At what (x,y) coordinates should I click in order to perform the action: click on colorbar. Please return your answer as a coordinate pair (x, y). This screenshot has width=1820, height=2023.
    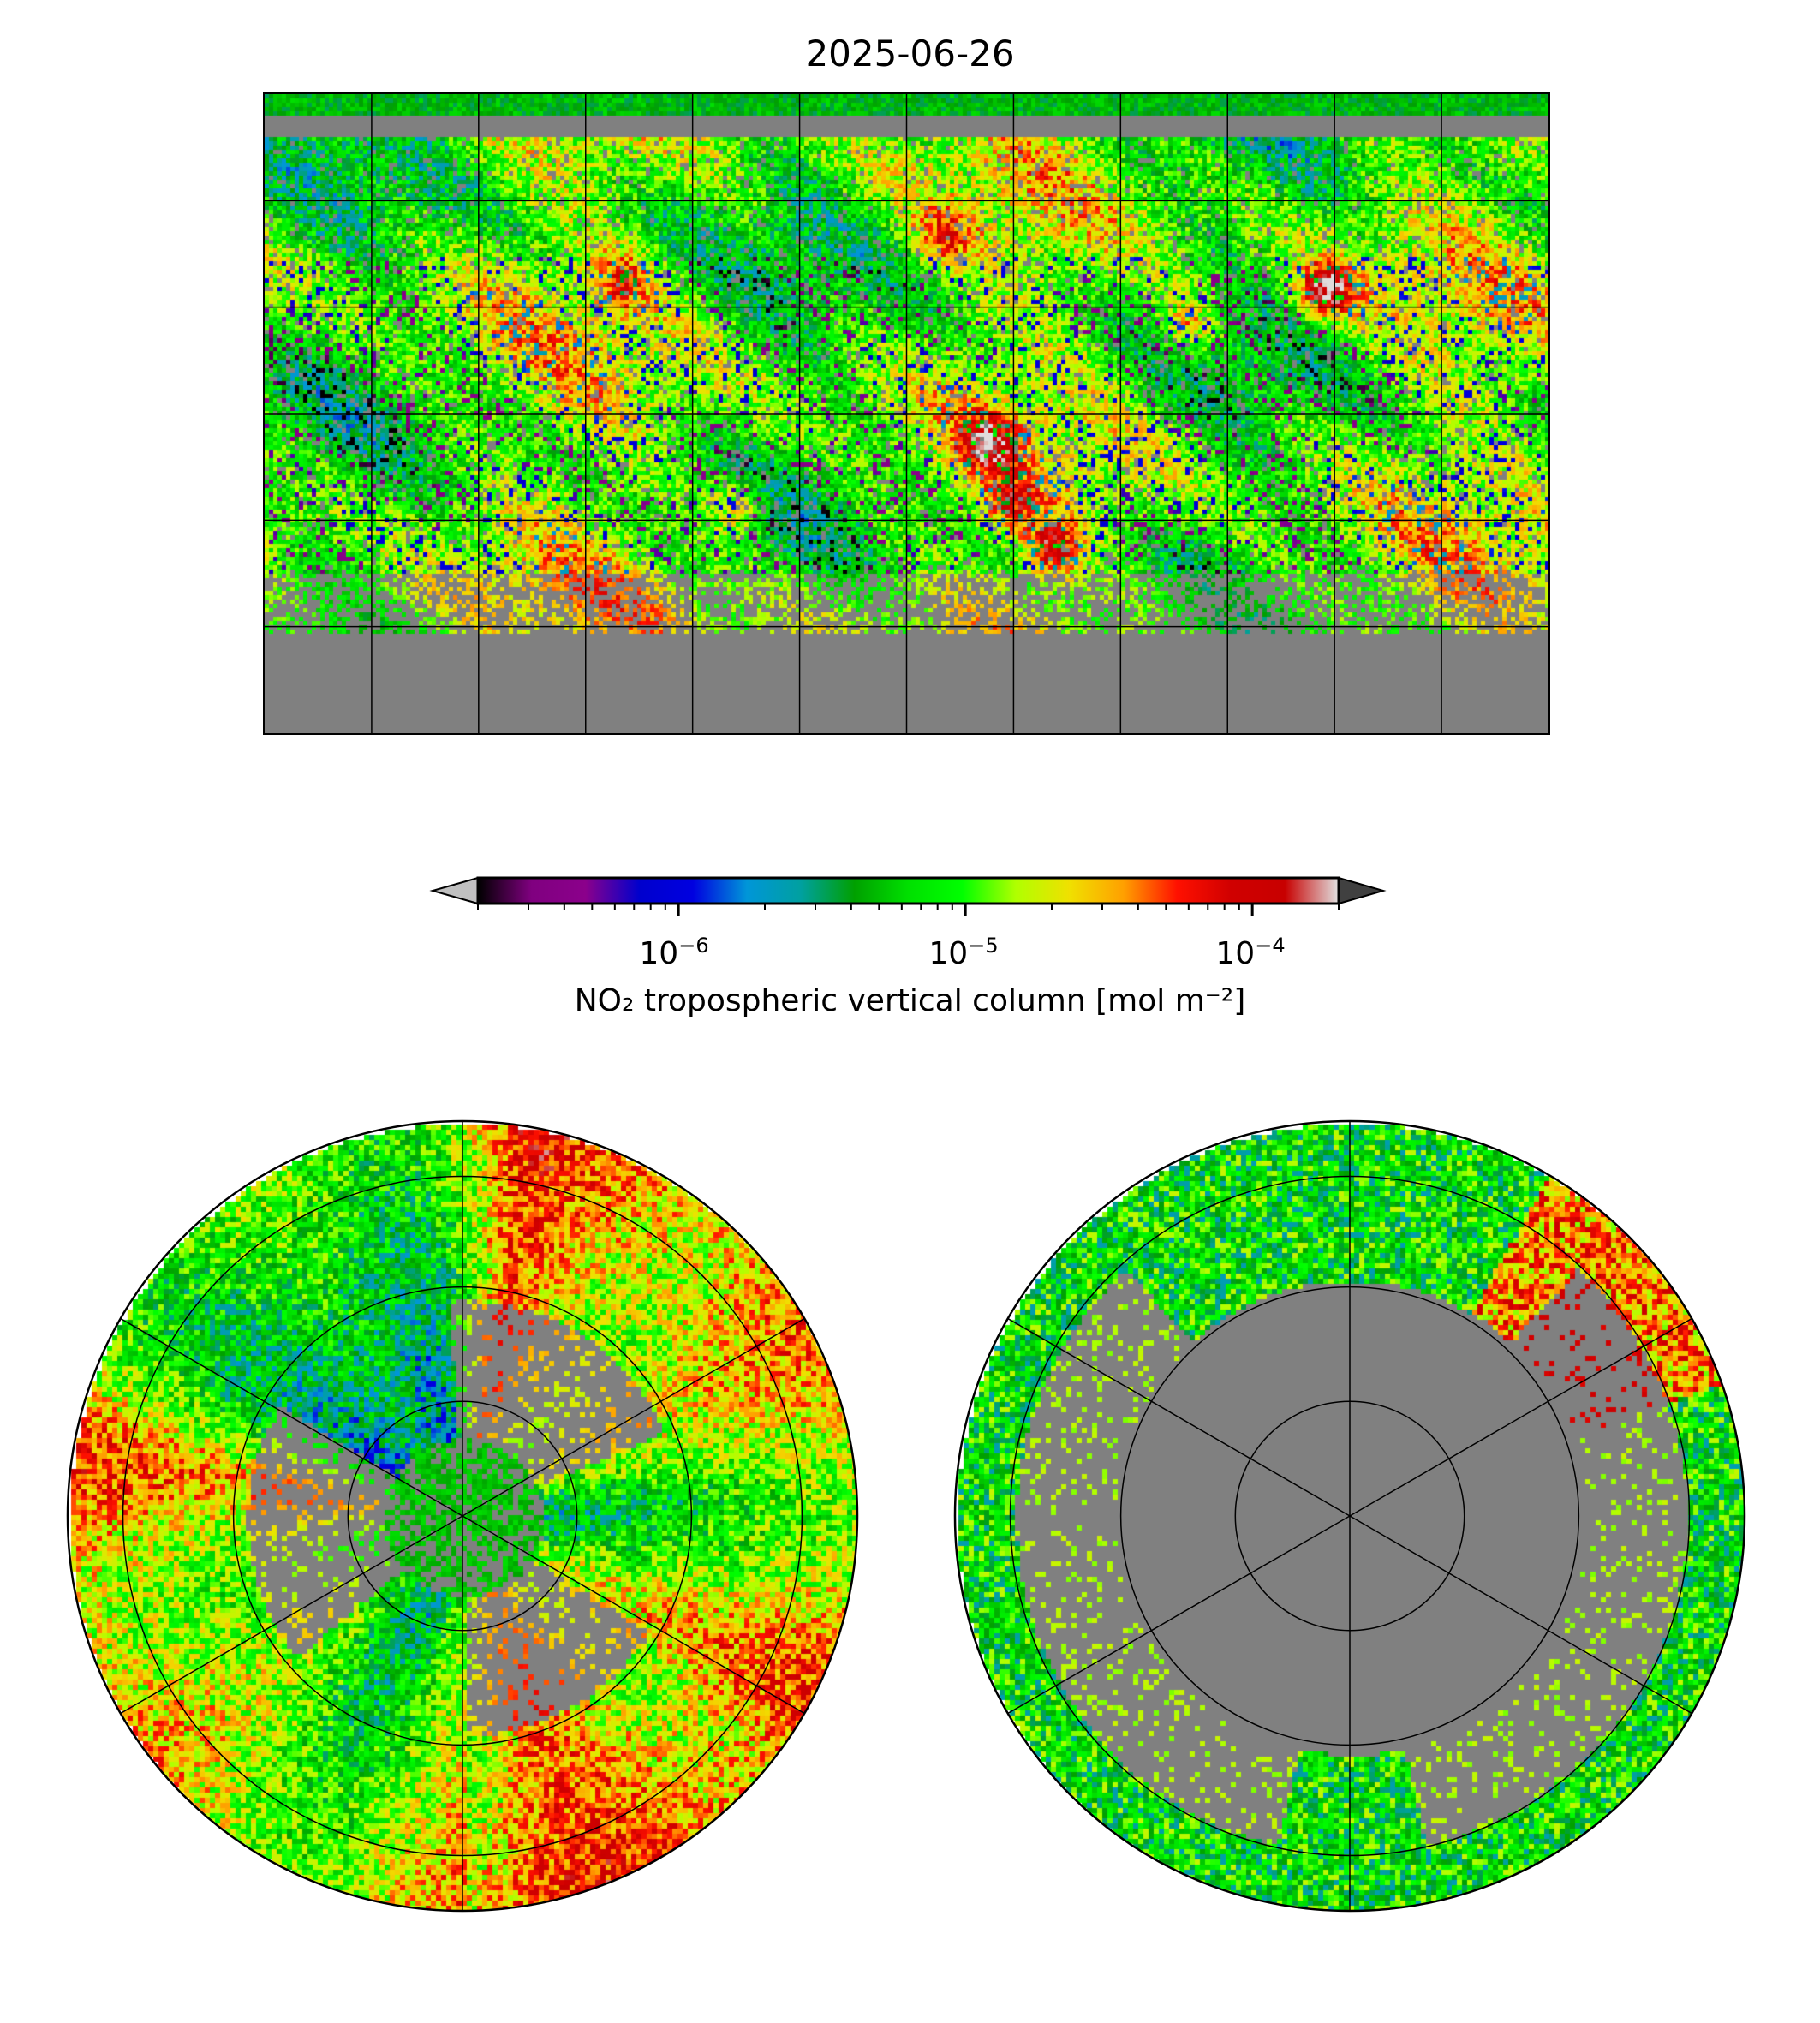
    Looking at the image, I should click on (908, 896).